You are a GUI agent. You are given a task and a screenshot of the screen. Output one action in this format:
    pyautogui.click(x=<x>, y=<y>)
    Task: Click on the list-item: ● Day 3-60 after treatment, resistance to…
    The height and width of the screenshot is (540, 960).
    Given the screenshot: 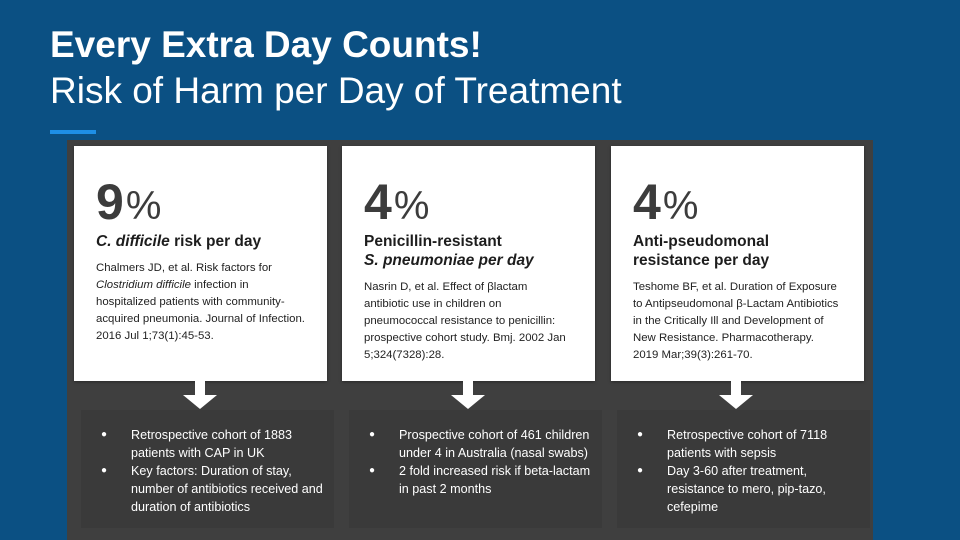 What is the action you would take?
    pyautogui.click(x=731, y=489)
    